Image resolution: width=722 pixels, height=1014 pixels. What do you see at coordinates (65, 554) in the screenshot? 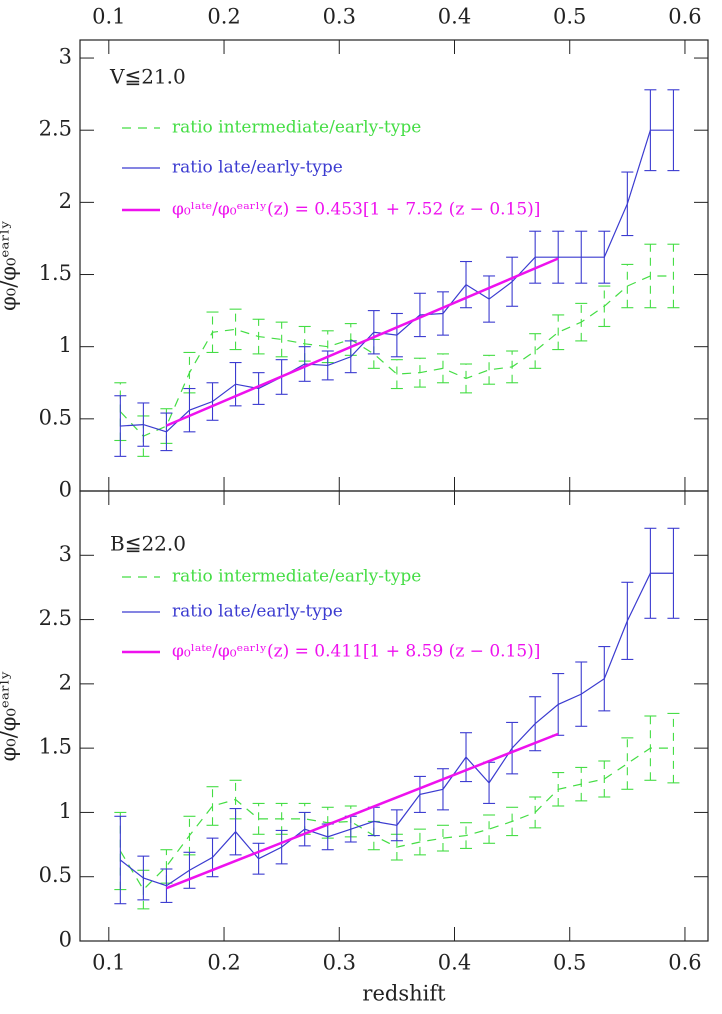
I see `y-tick-label: 3` at bounding box center [65, 554].